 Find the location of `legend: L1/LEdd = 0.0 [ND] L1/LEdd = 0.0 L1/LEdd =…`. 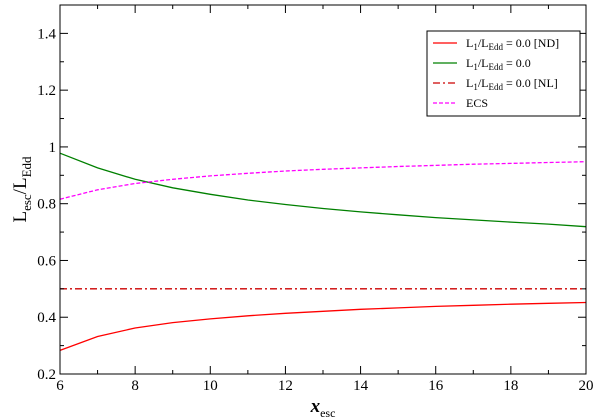

legend: L1/LEdd = 0.0 [ND] L1/LEdd = 0.0 L1/LEdd =… is located at coordinates (503, 73).